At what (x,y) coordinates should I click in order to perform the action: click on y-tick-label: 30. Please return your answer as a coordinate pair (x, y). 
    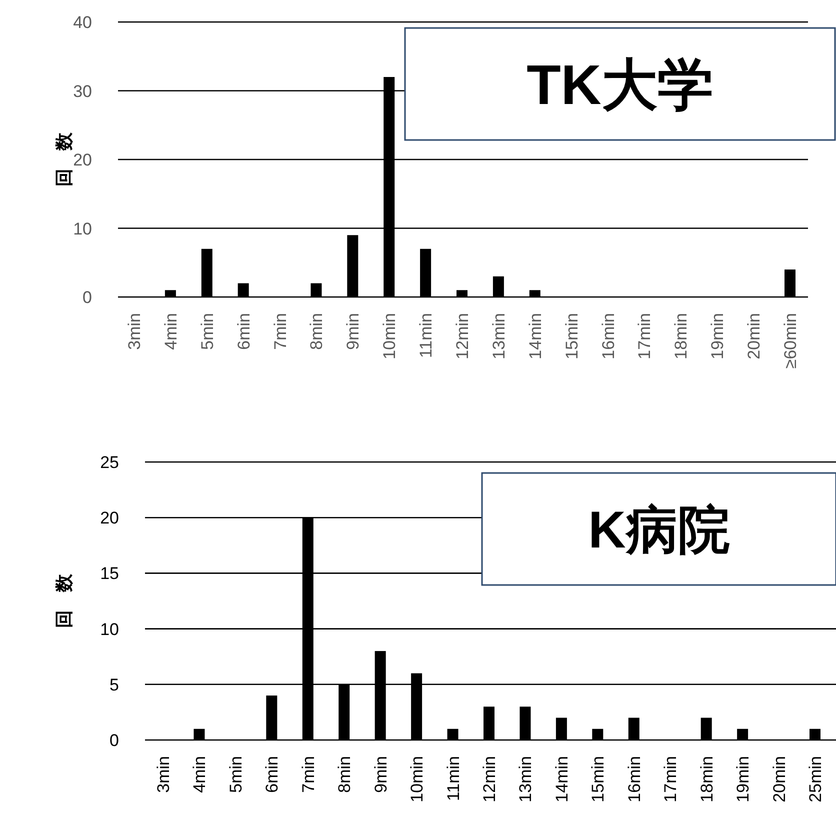
    Looking at the image, I should click on (82, 91).